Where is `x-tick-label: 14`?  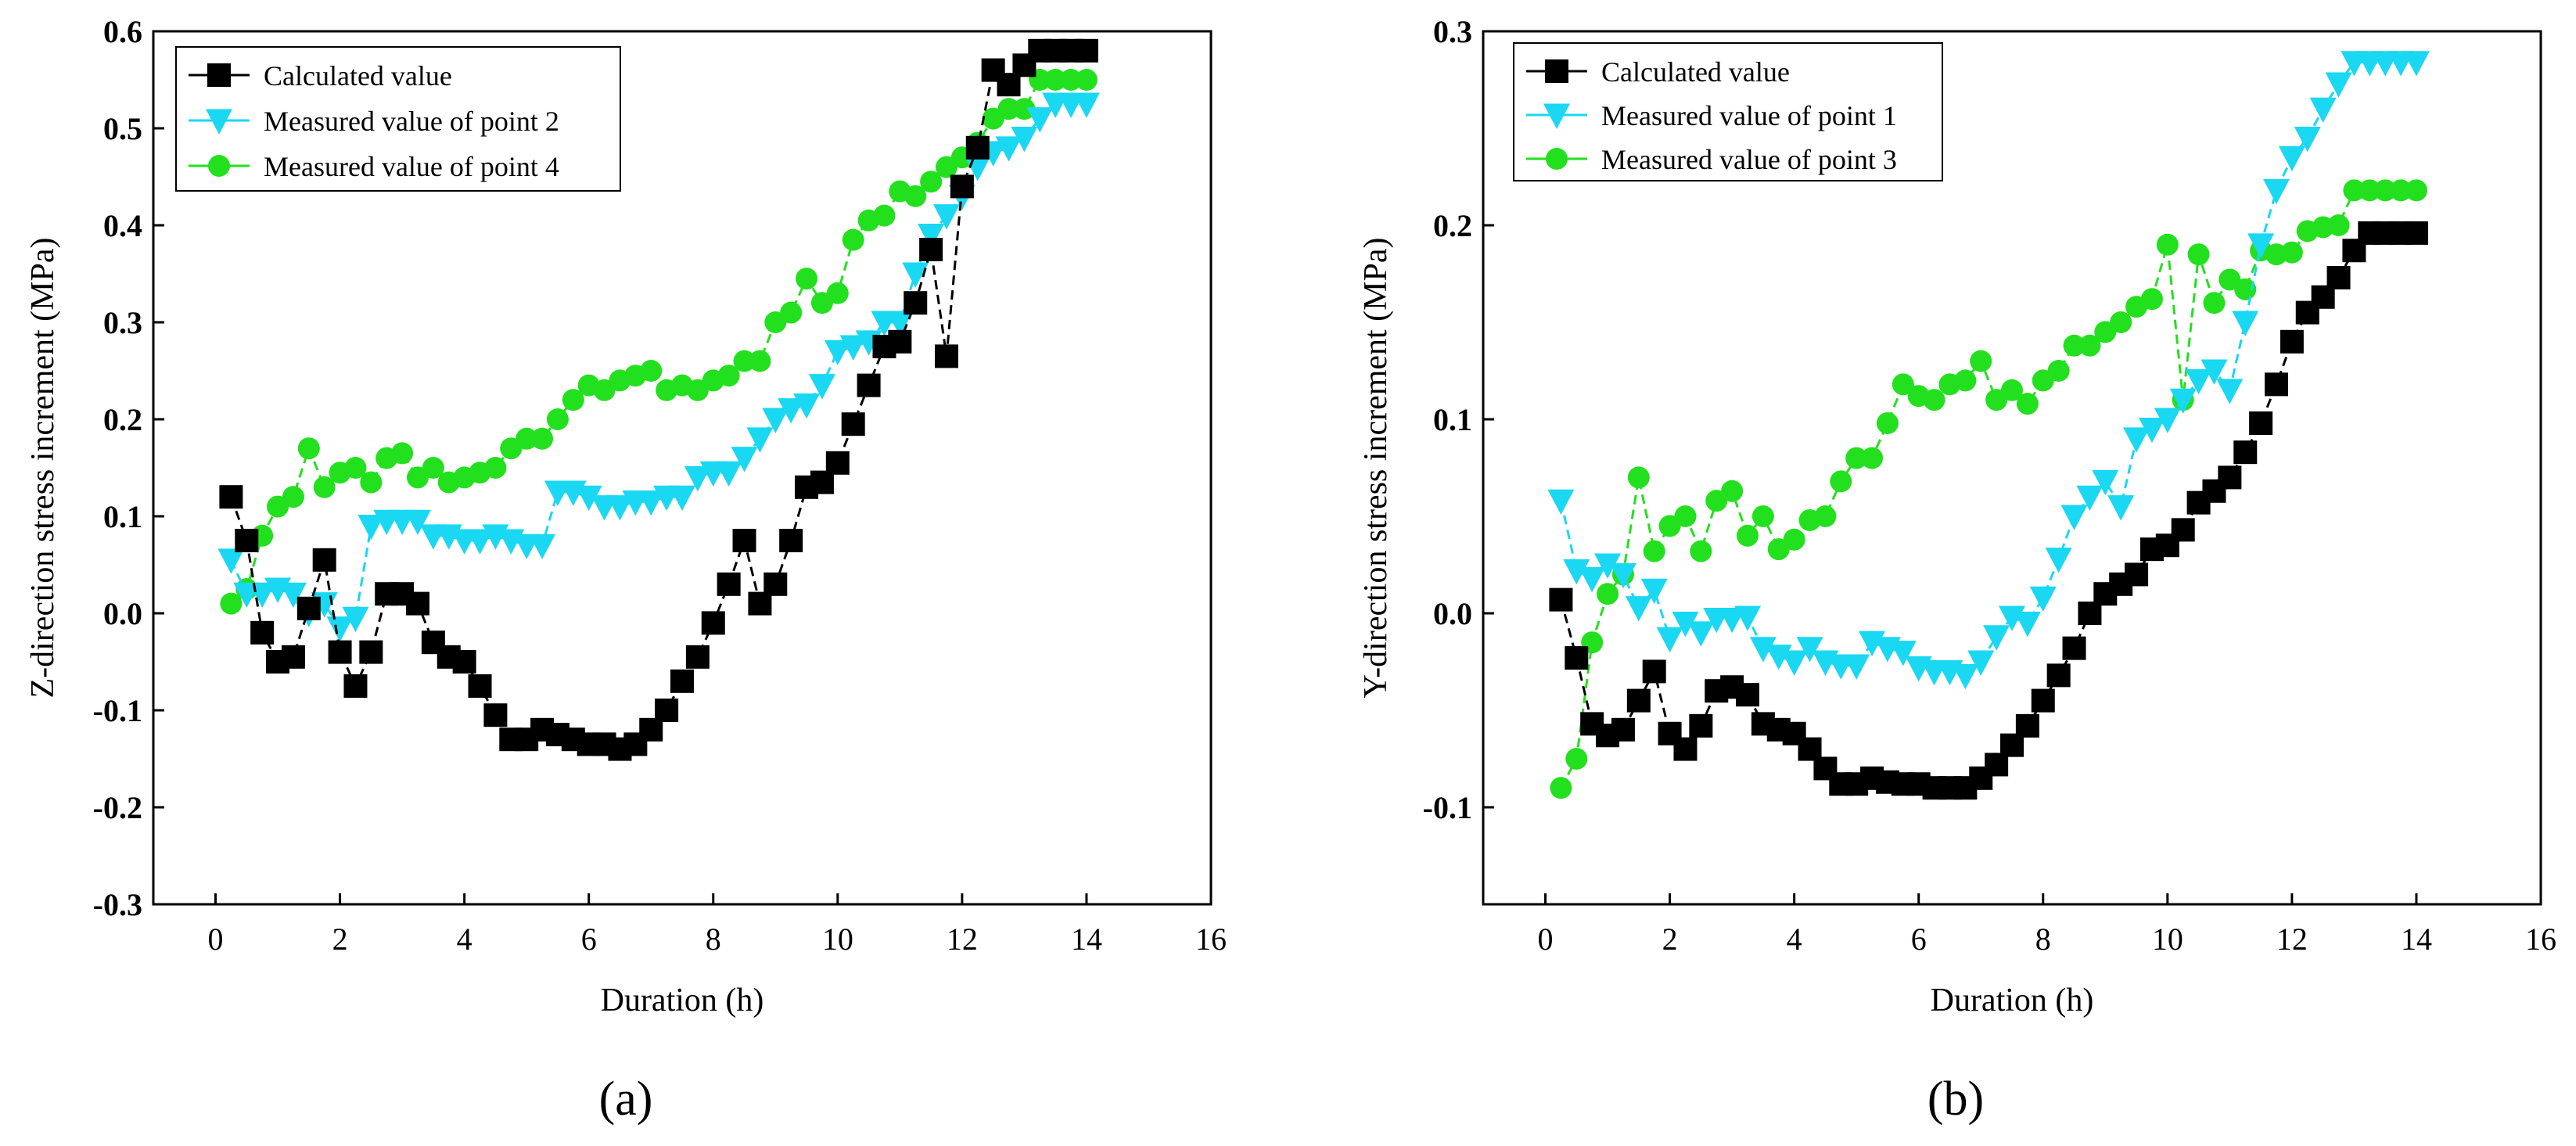
x-tick-label: 14 is located at coordinates (2416, 939).